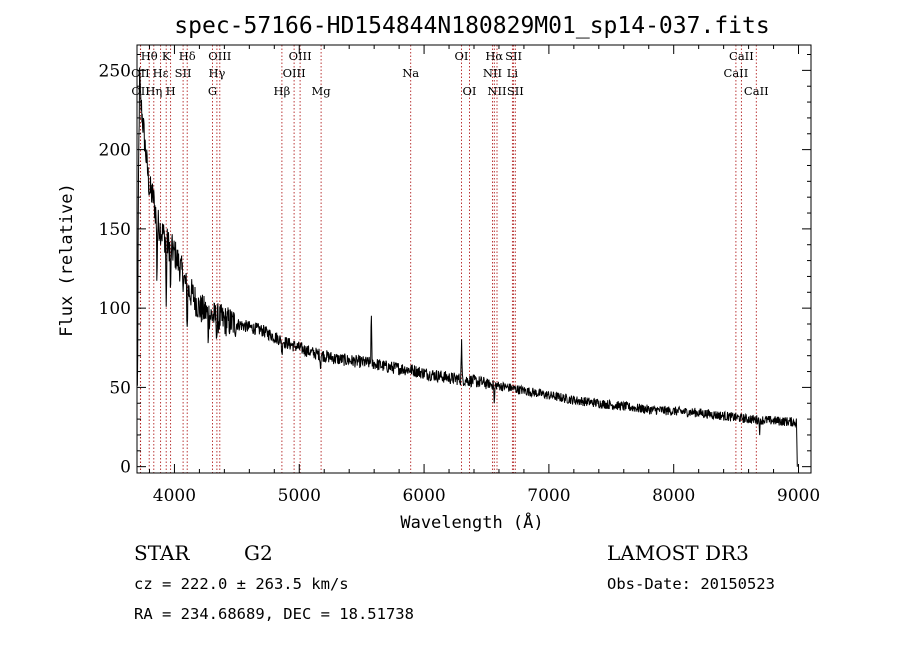  What do you see at coordinates (161, 73) in the screenshot?
I see `spectral-line-label: Hε` at bounding box center [161, 73].